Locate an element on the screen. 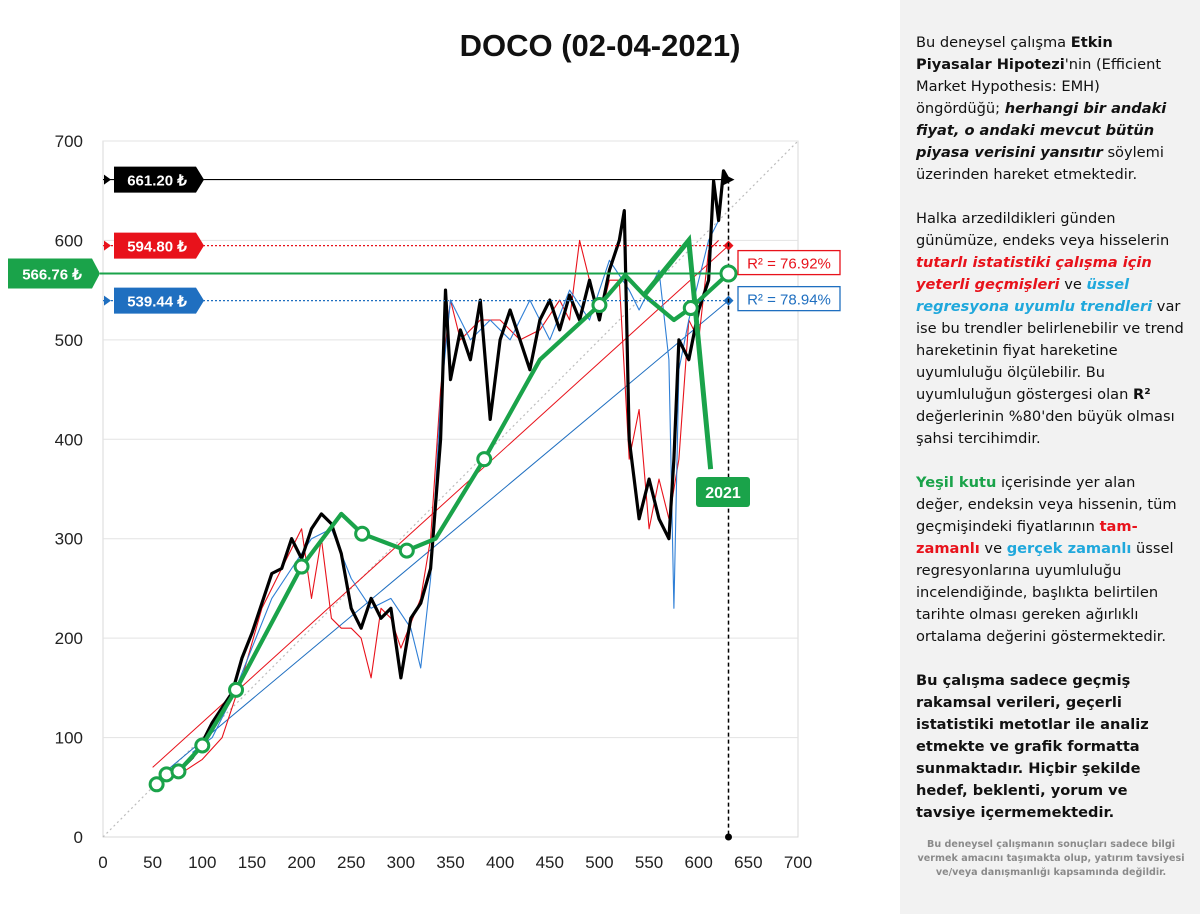 Image resolution: width=1200 pixels, height=914 pixels. y-tick-label: 300 is located at coordinates (69, 539).